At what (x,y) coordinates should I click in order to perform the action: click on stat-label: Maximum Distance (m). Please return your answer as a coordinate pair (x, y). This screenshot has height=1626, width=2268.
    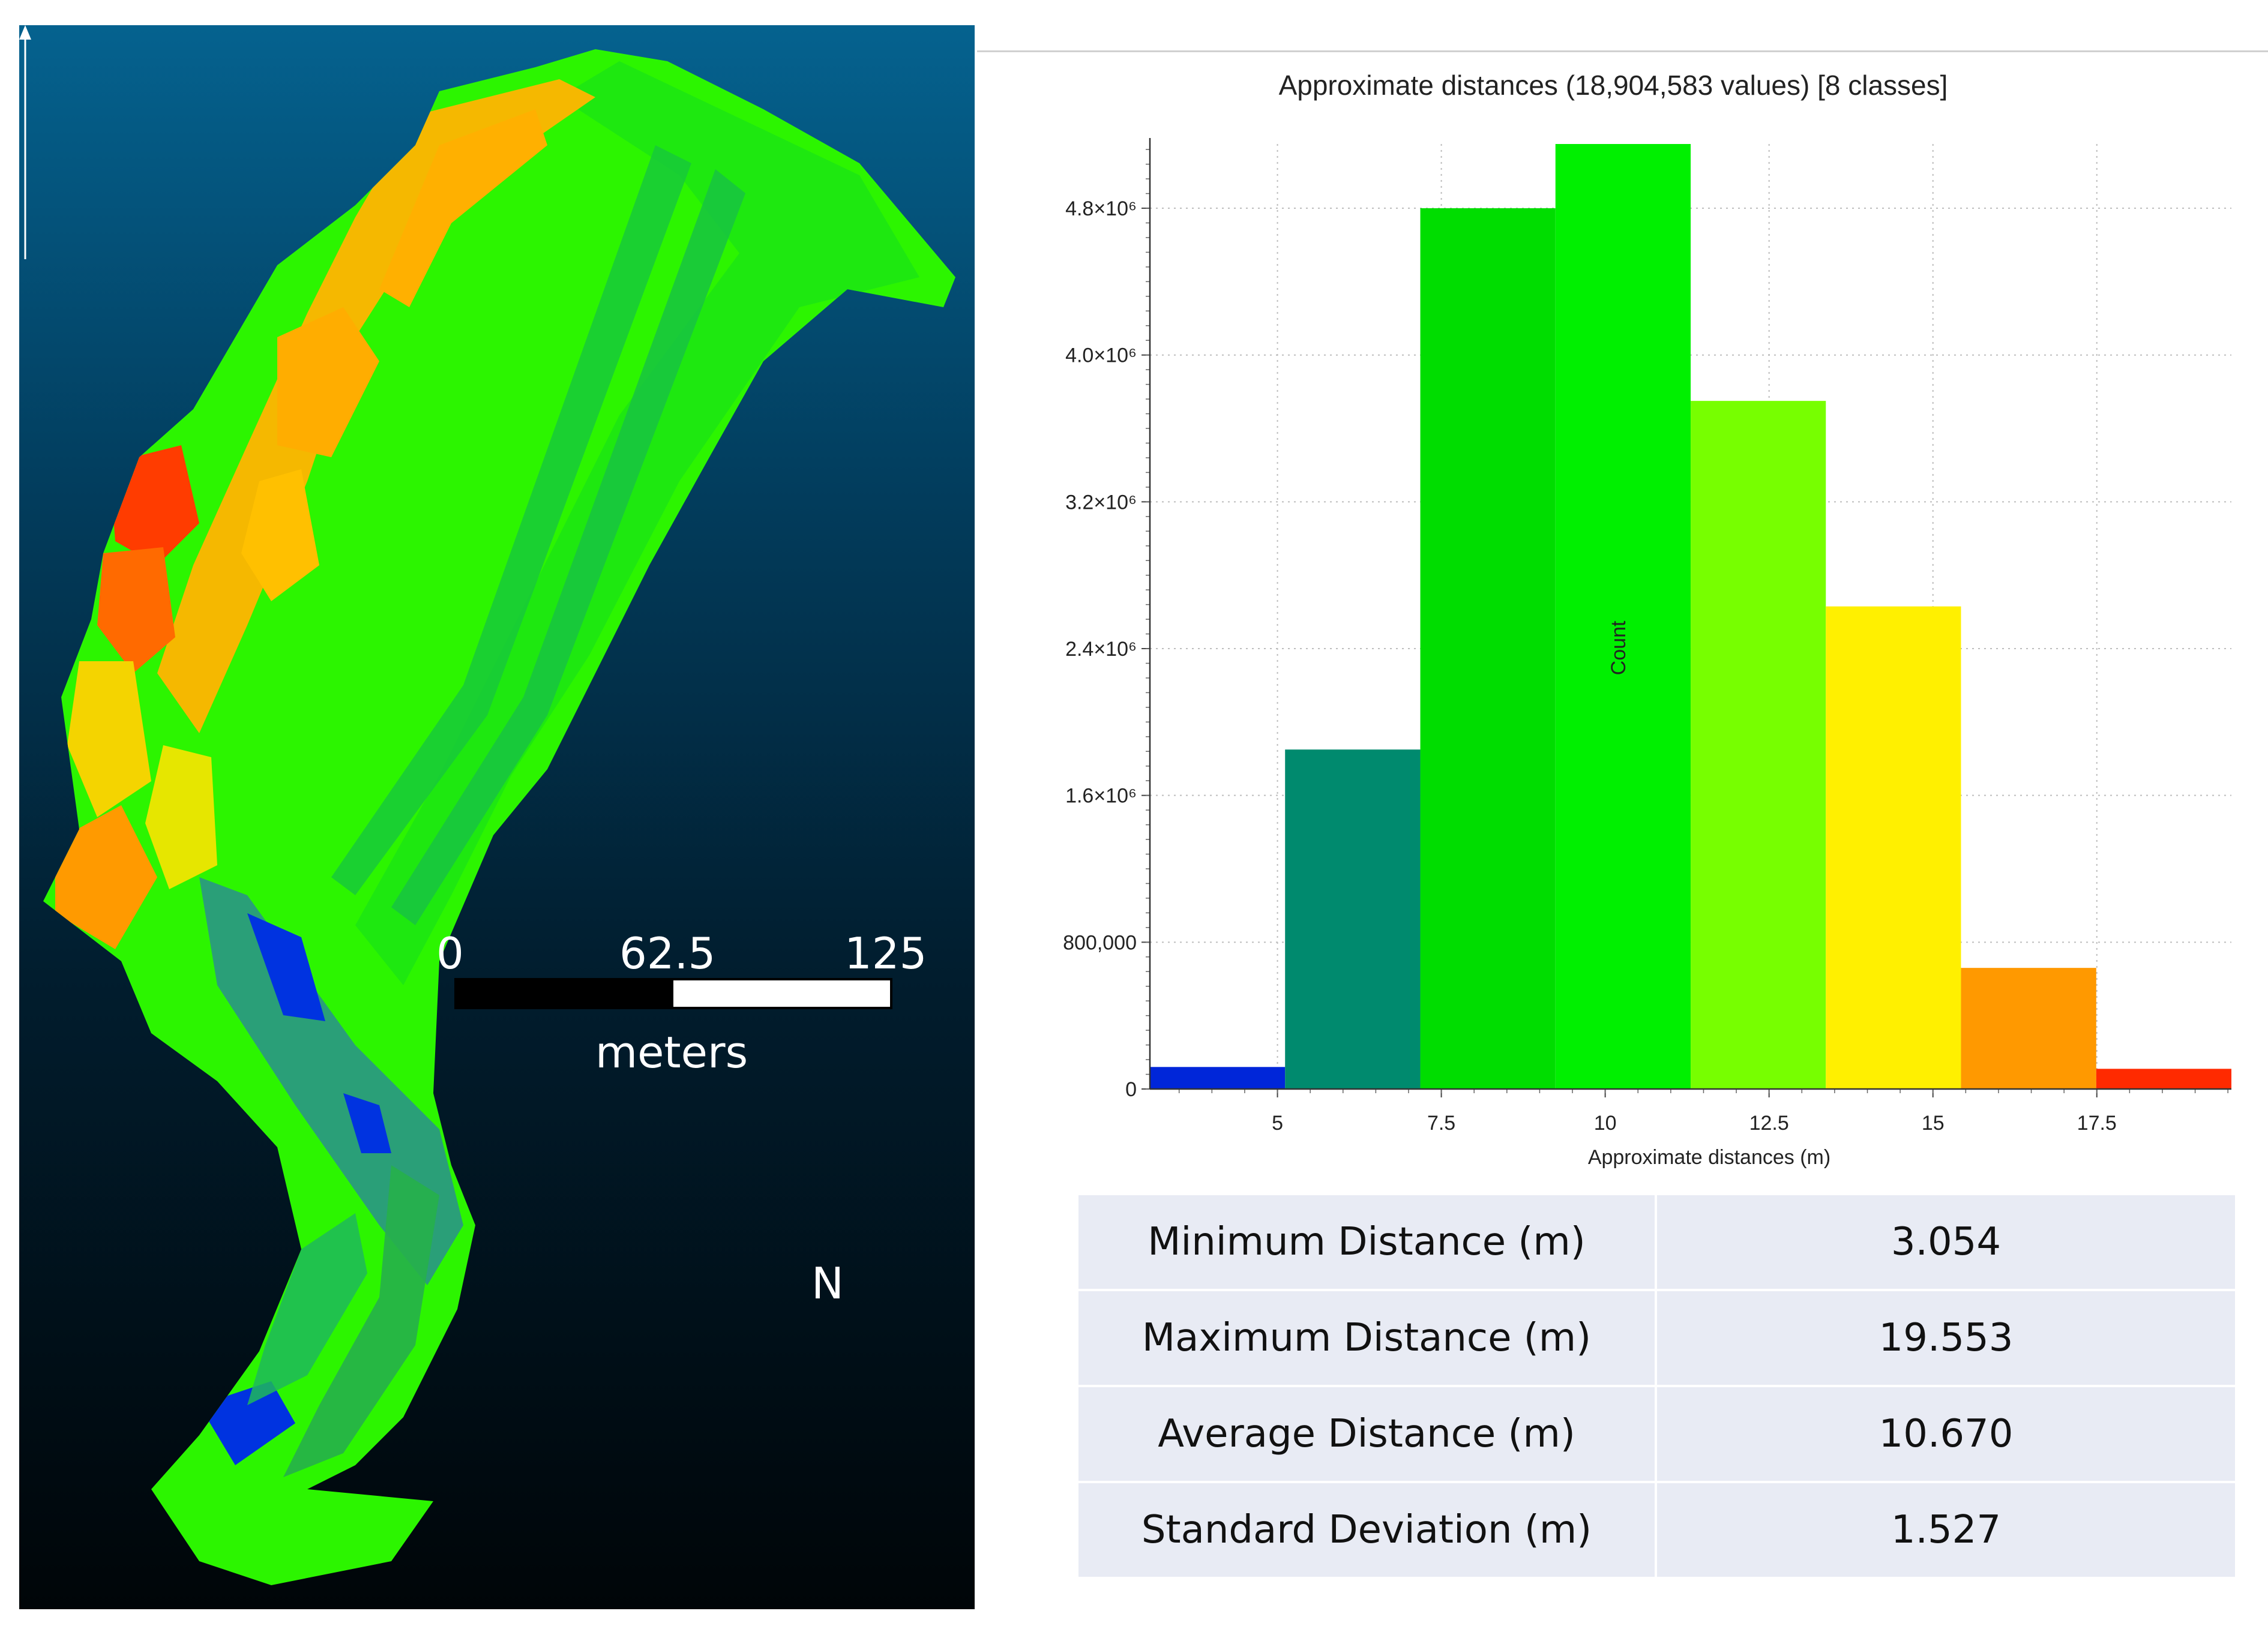
    Looking at the image, I should click on (1367, 1338).